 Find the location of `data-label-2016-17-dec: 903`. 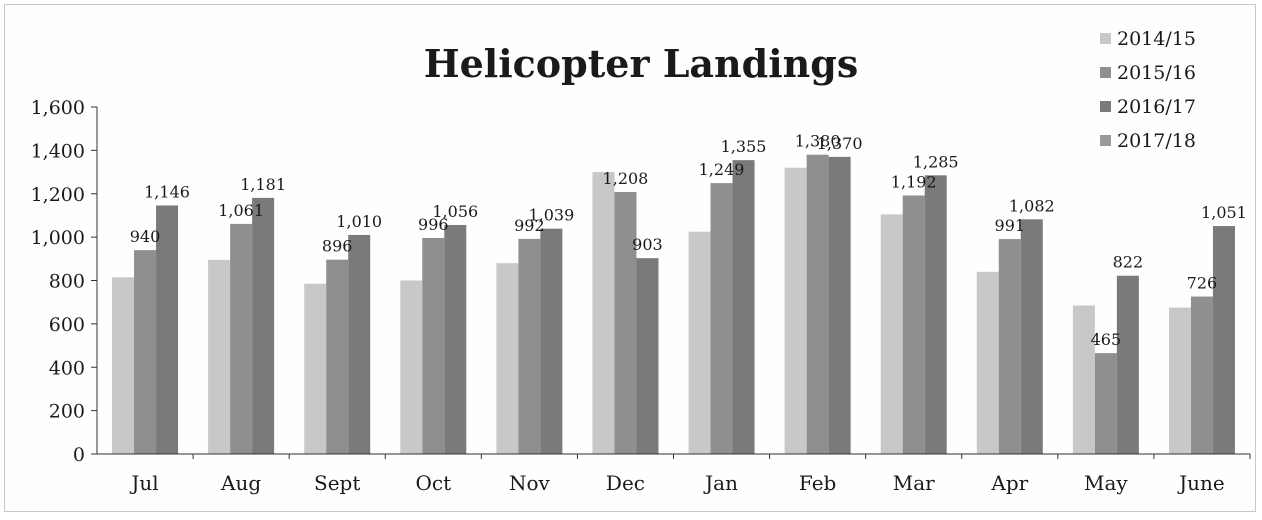

data-label-2016-17-dec: 903 is located at coordinates (647, 244).